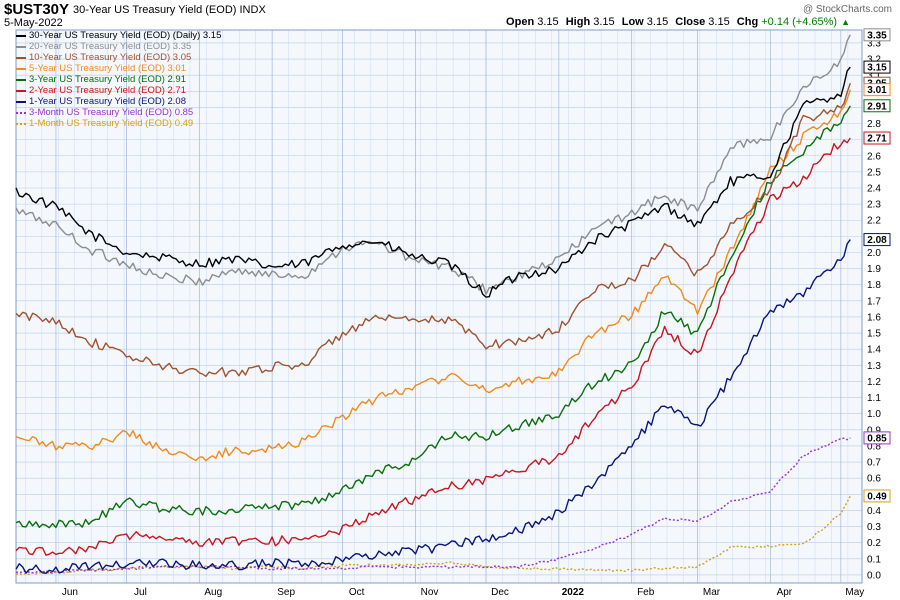 The width and height of the screenshot is (900, 600). I want to click on last-value-label: 2.71, so click(877, 139).